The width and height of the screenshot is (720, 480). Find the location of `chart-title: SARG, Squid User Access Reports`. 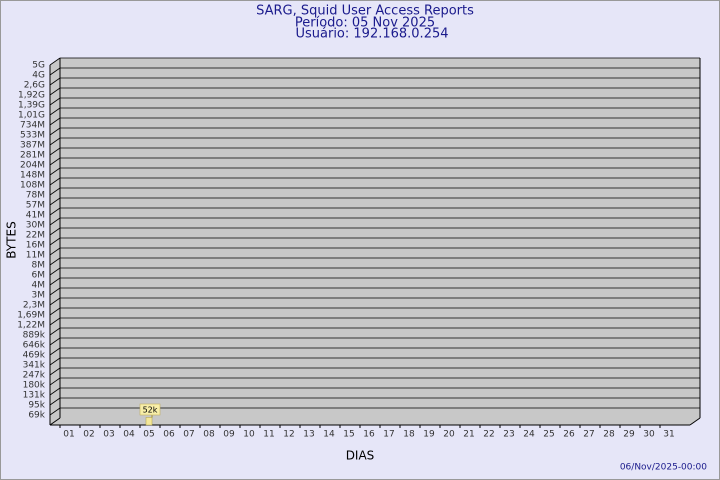

chart-title: SARG, Squid User Access Reports is located at coordinates (365, 11).